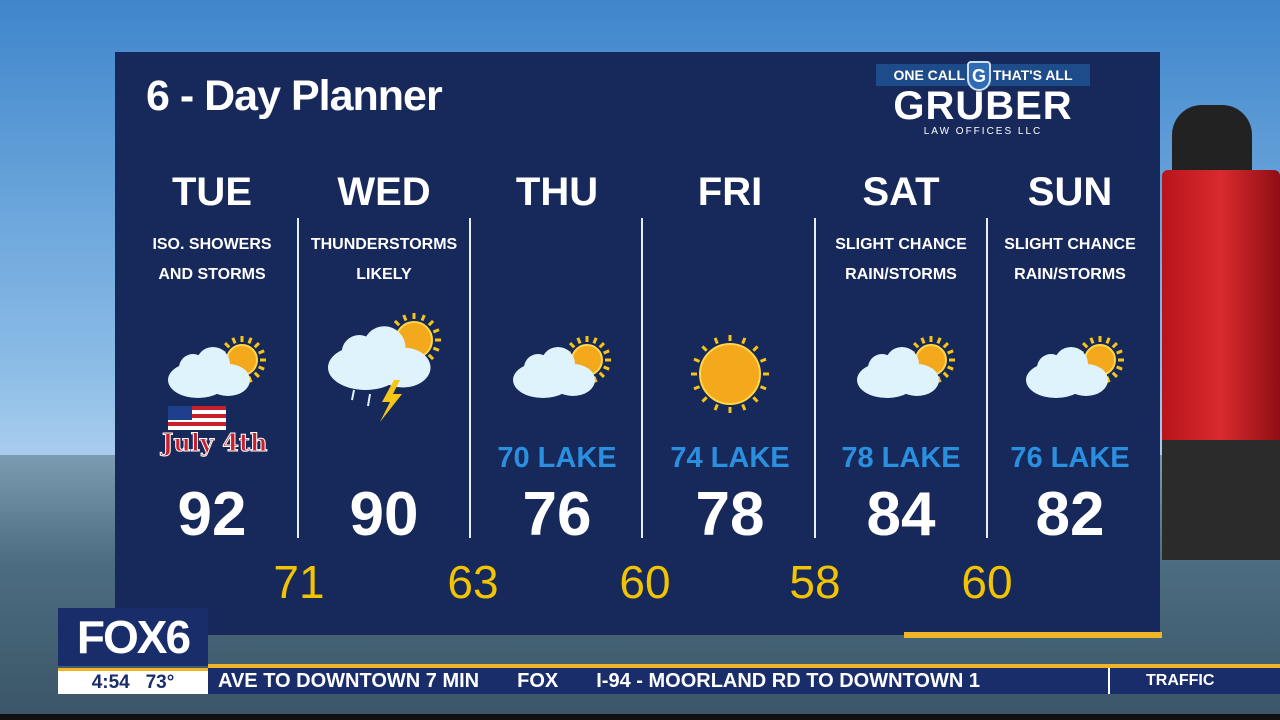  What do you see at coordinates (212, 514) in the screenshot?
I see `high-temp: 92` at bounding box center [212, 514].